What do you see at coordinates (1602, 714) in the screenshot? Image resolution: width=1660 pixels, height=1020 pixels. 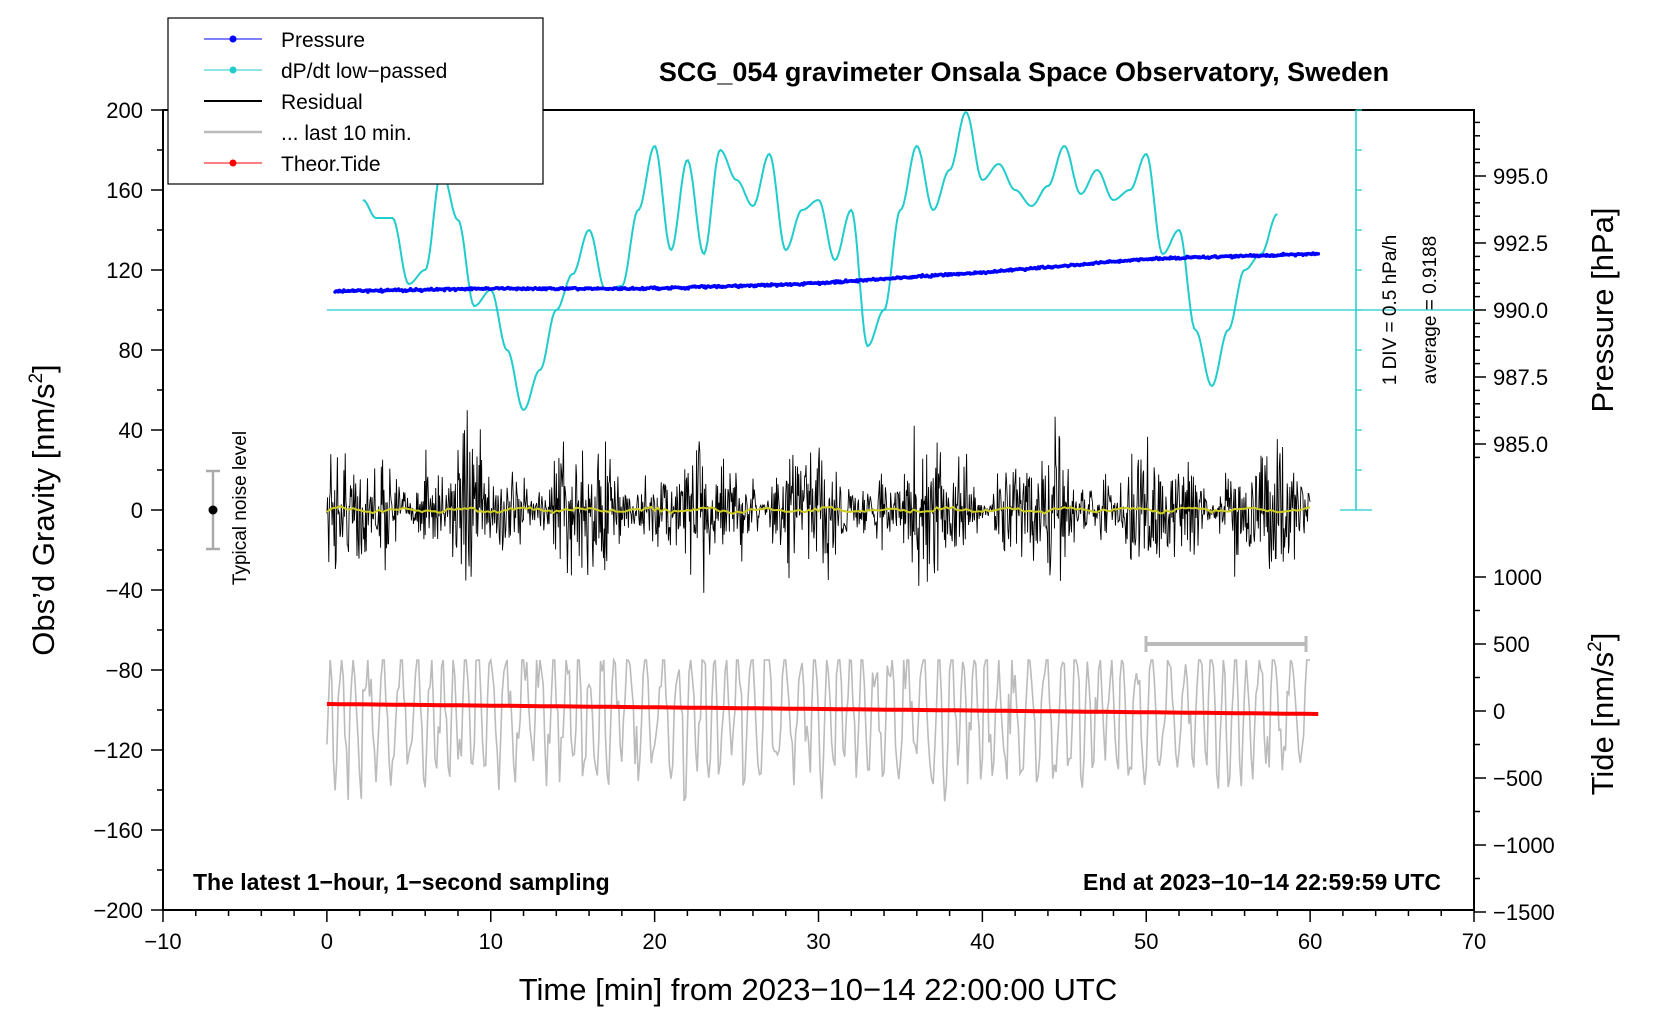 I see `y-axis-label-tide: Tide [nm/s2]` at bounding box center [1602, 714].